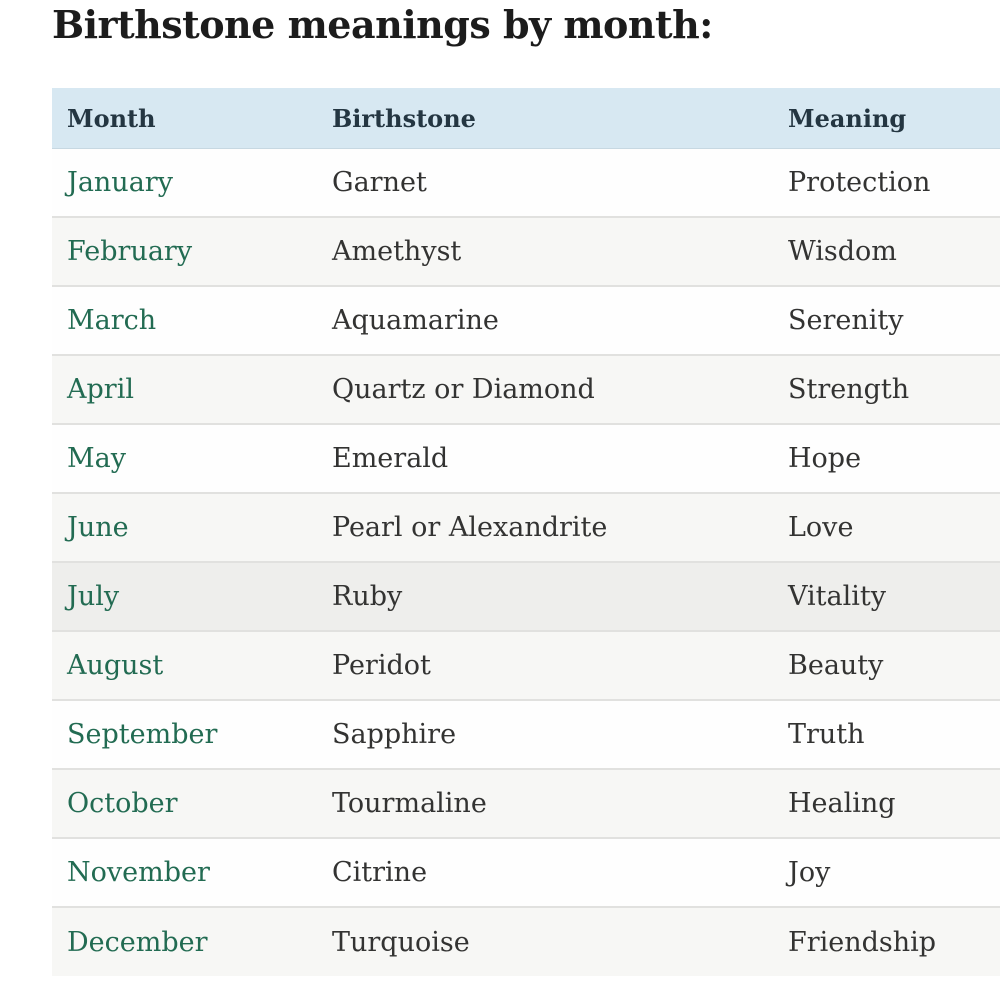 This screenshot has width=1000, height=1000. I want to click on meaning-cell: Love, so click(821, 528).